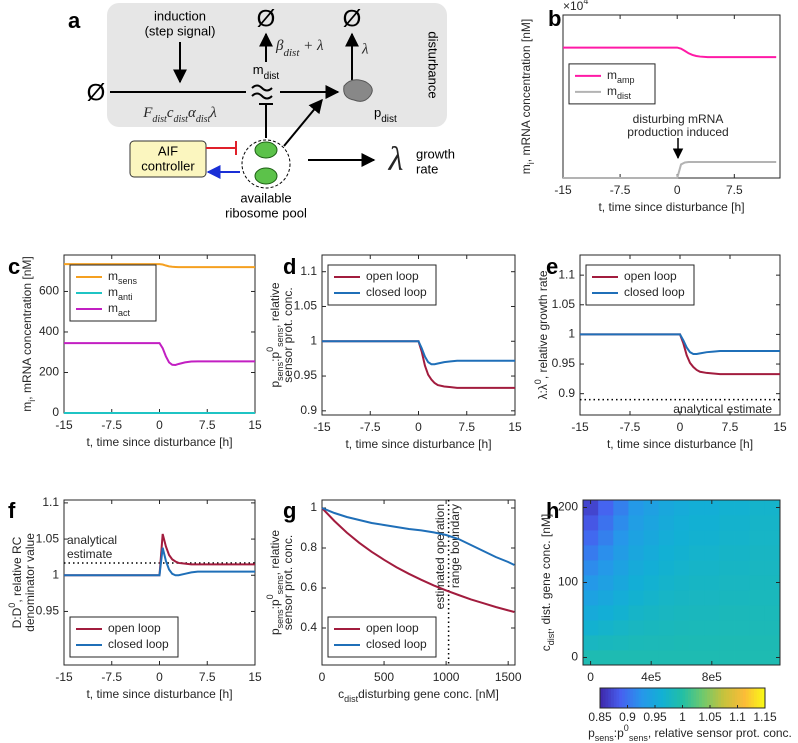 The image size is (798, 743). I want to click on growth-label: growth, so click(435, 153).